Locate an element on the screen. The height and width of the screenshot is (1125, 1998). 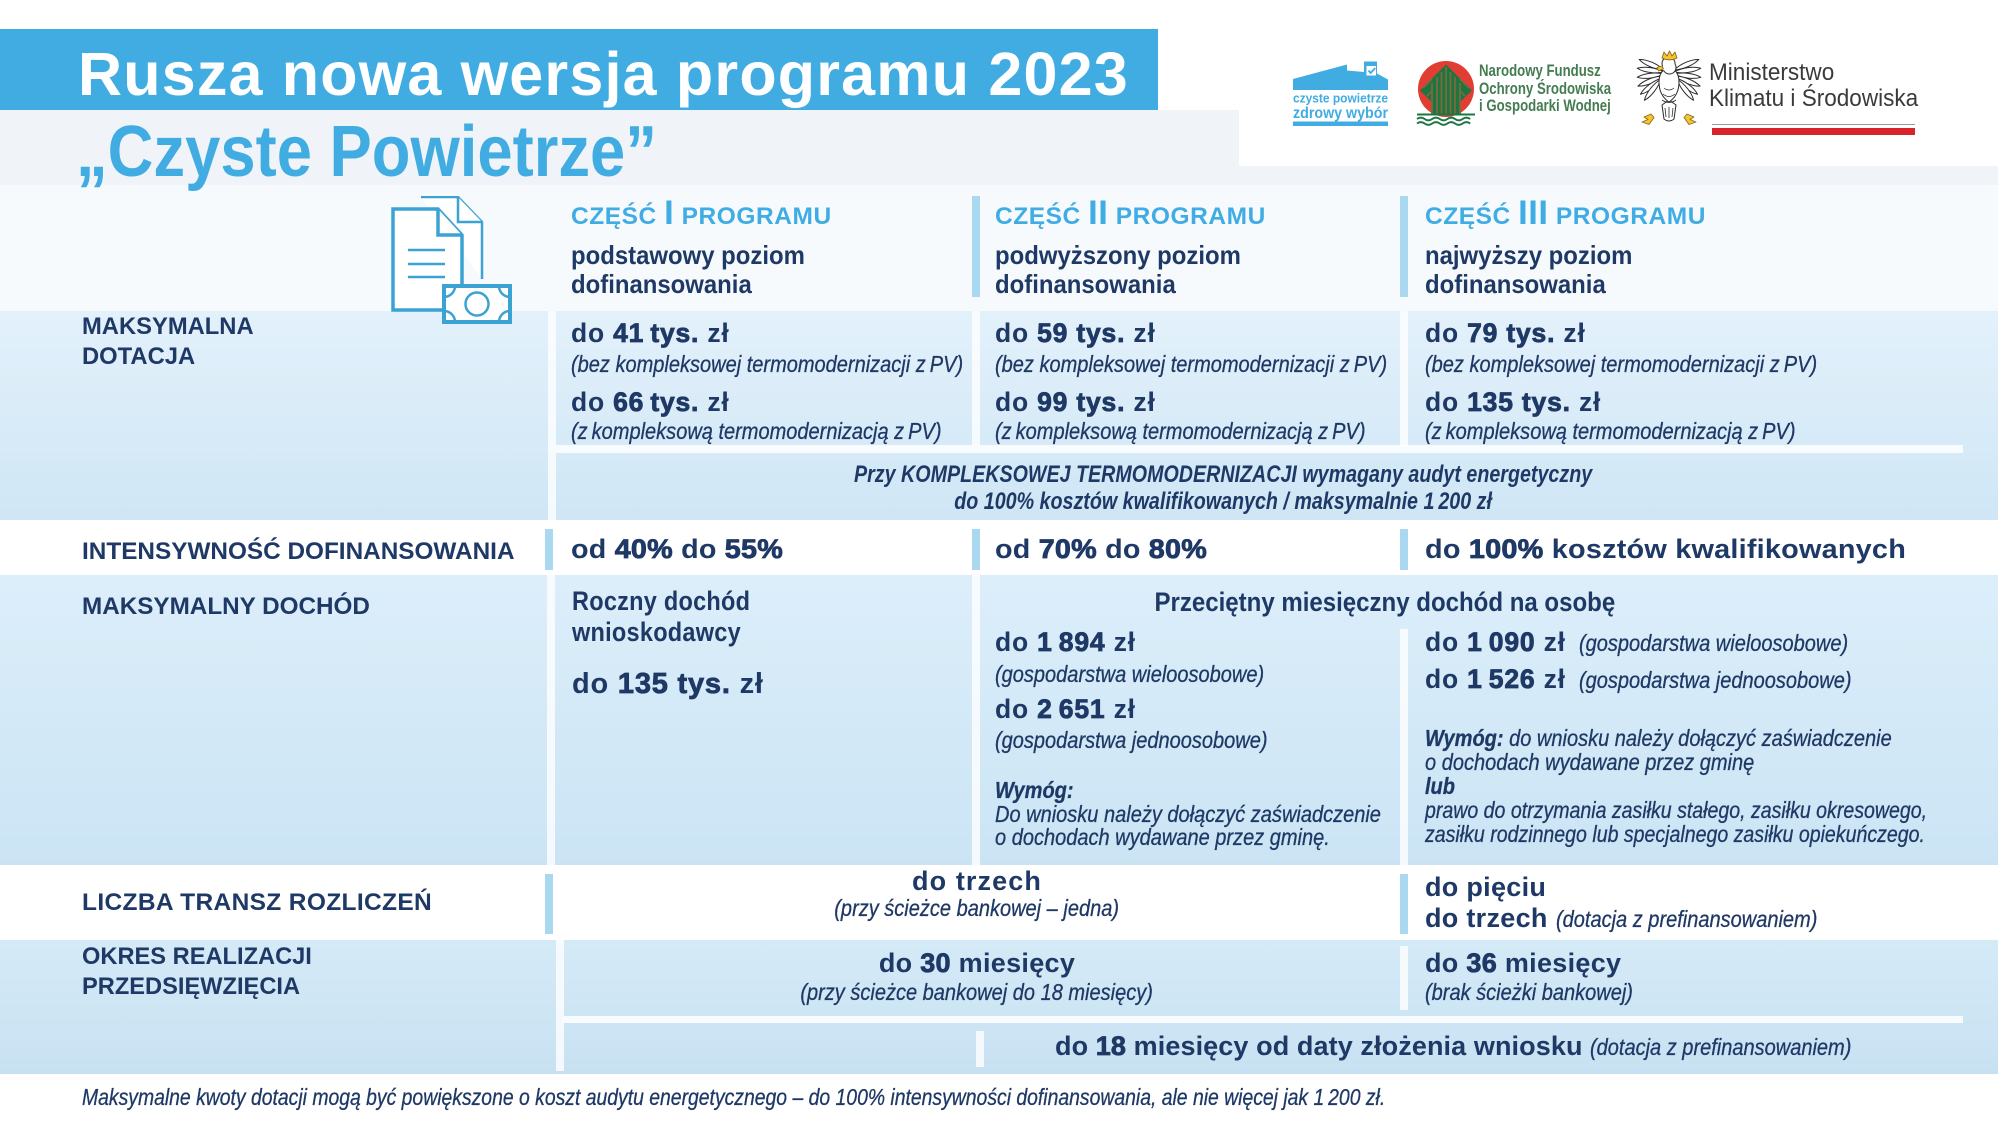
svg-text: zdrowy wybór is located at coordinates (1340, 113).